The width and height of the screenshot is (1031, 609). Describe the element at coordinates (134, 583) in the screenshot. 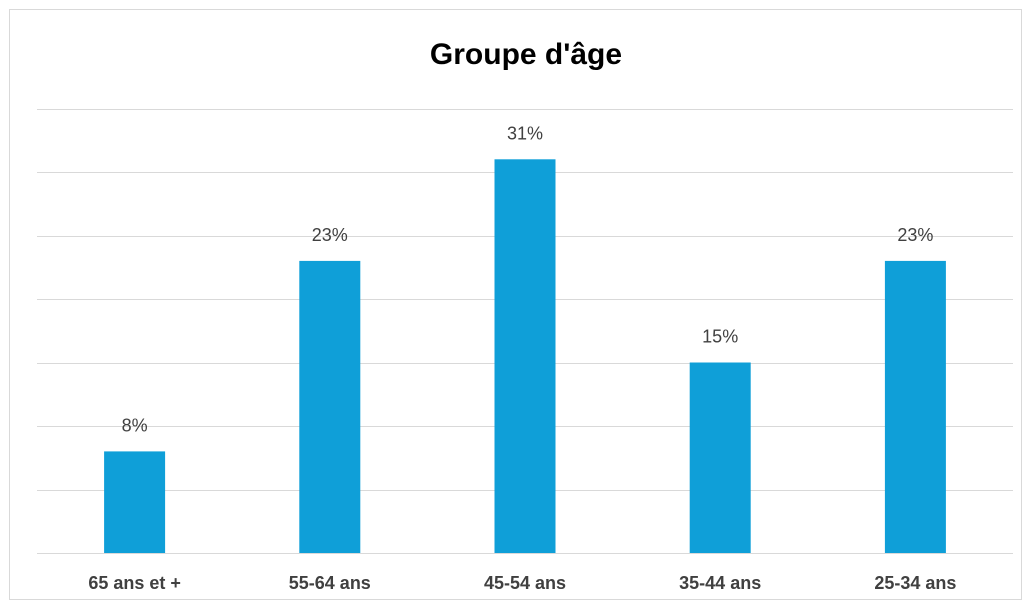

I see `category-label-1: 65 ans et +` at that location.